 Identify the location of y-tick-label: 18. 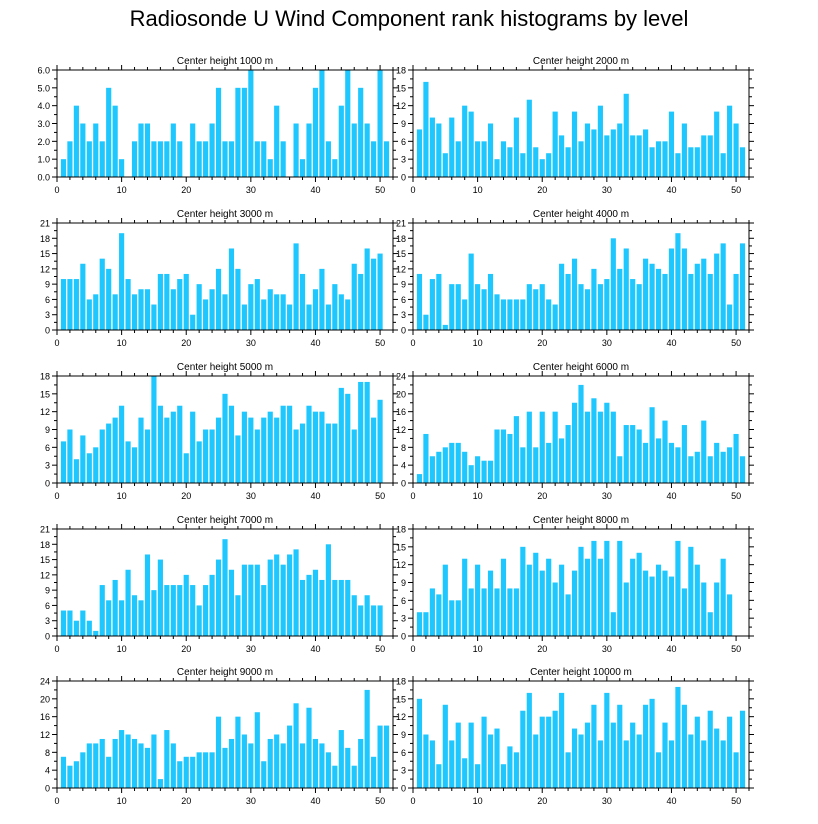
(45, 239).